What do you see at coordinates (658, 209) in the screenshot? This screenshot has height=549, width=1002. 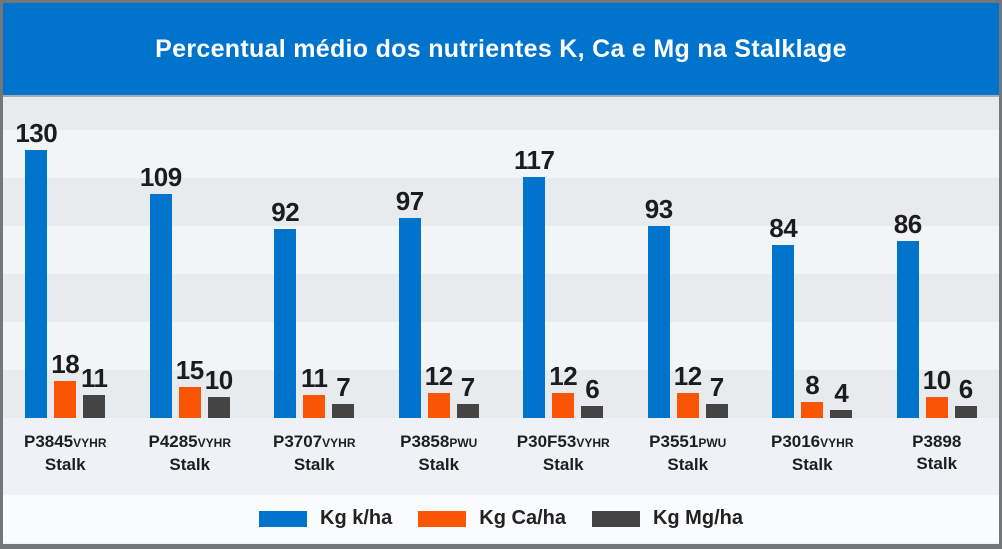 I see `bar-value-label: 93` at bounding box center [658, 209].